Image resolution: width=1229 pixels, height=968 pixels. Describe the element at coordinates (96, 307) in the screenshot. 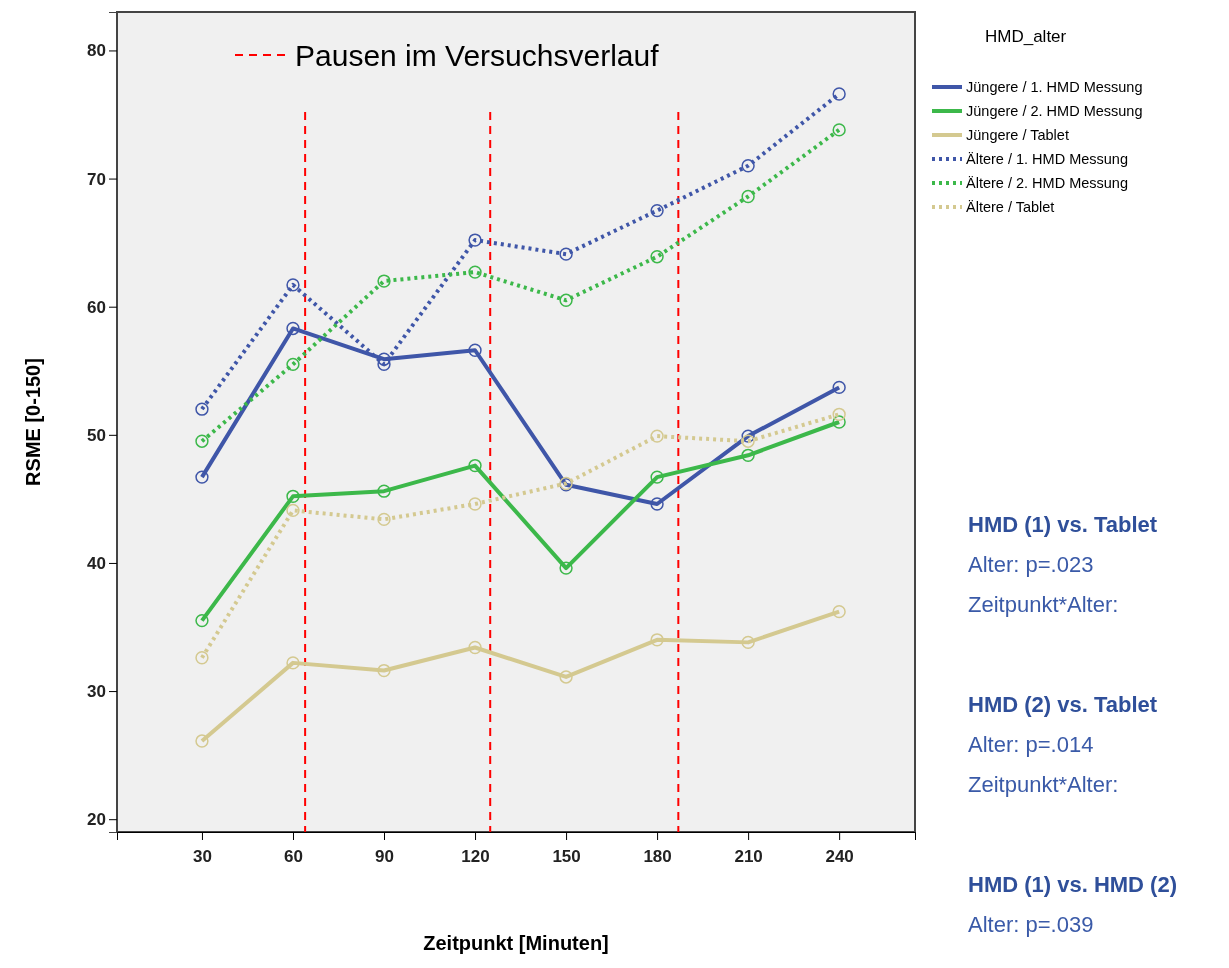

I see `y-tick-label: 60` at that location.